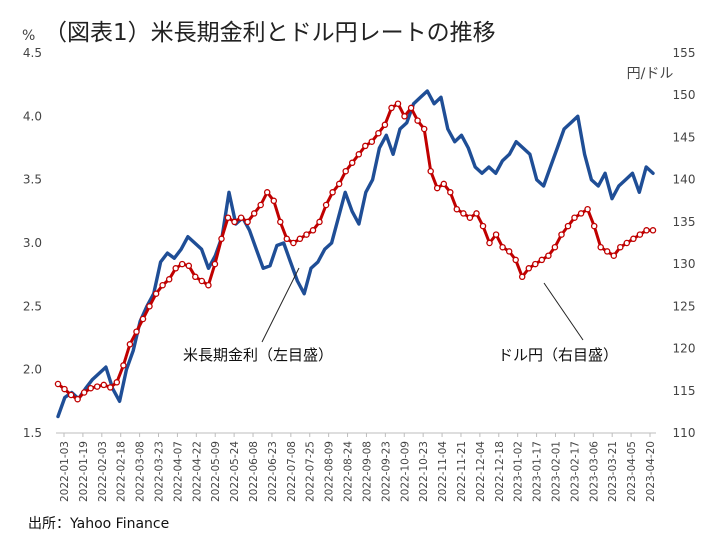  I want to click on x-tick-label: 2022-06-08, so click(254, 471).